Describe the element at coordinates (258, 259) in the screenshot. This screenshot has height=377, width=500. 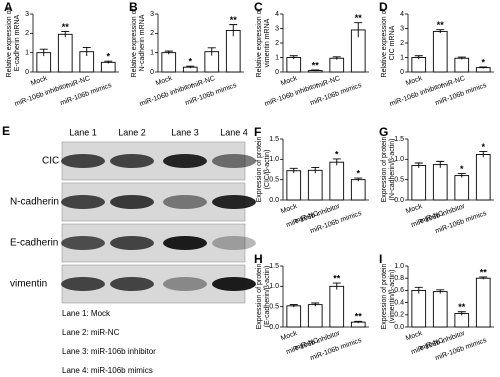
I see `panel-letter: H` at that location.